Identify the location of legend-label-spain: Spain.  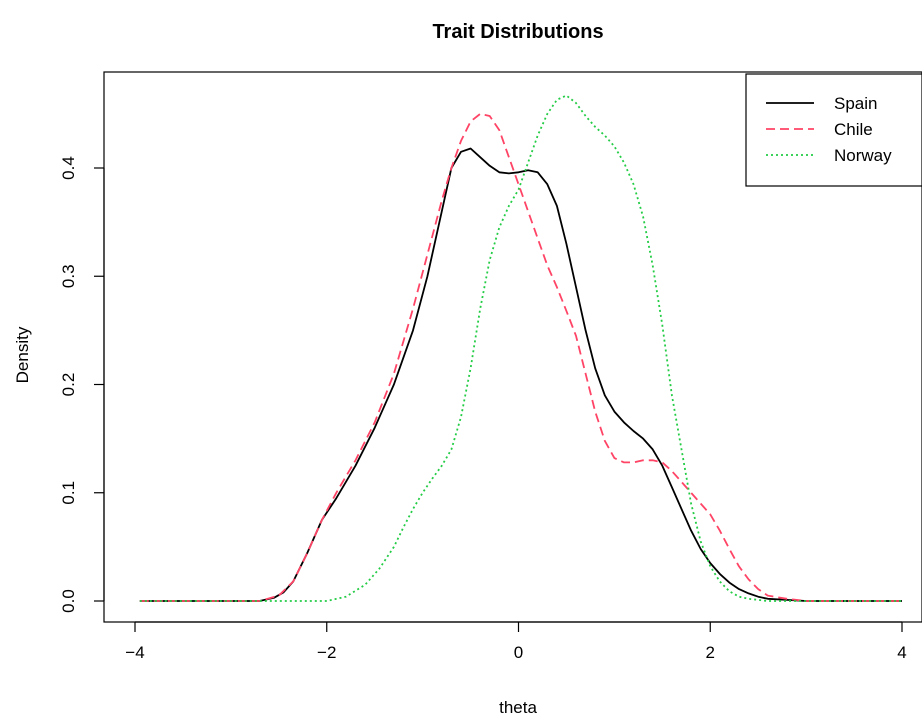
(855, 103).